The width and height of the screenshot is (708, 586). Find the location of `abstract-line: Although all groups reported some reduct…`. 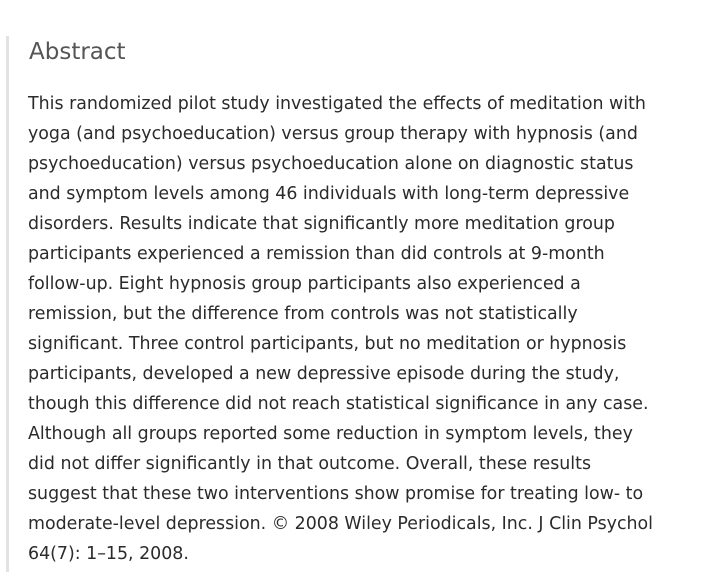

abstract-line: Although all groups reported some reduct… is located at coordinates (330, 434).